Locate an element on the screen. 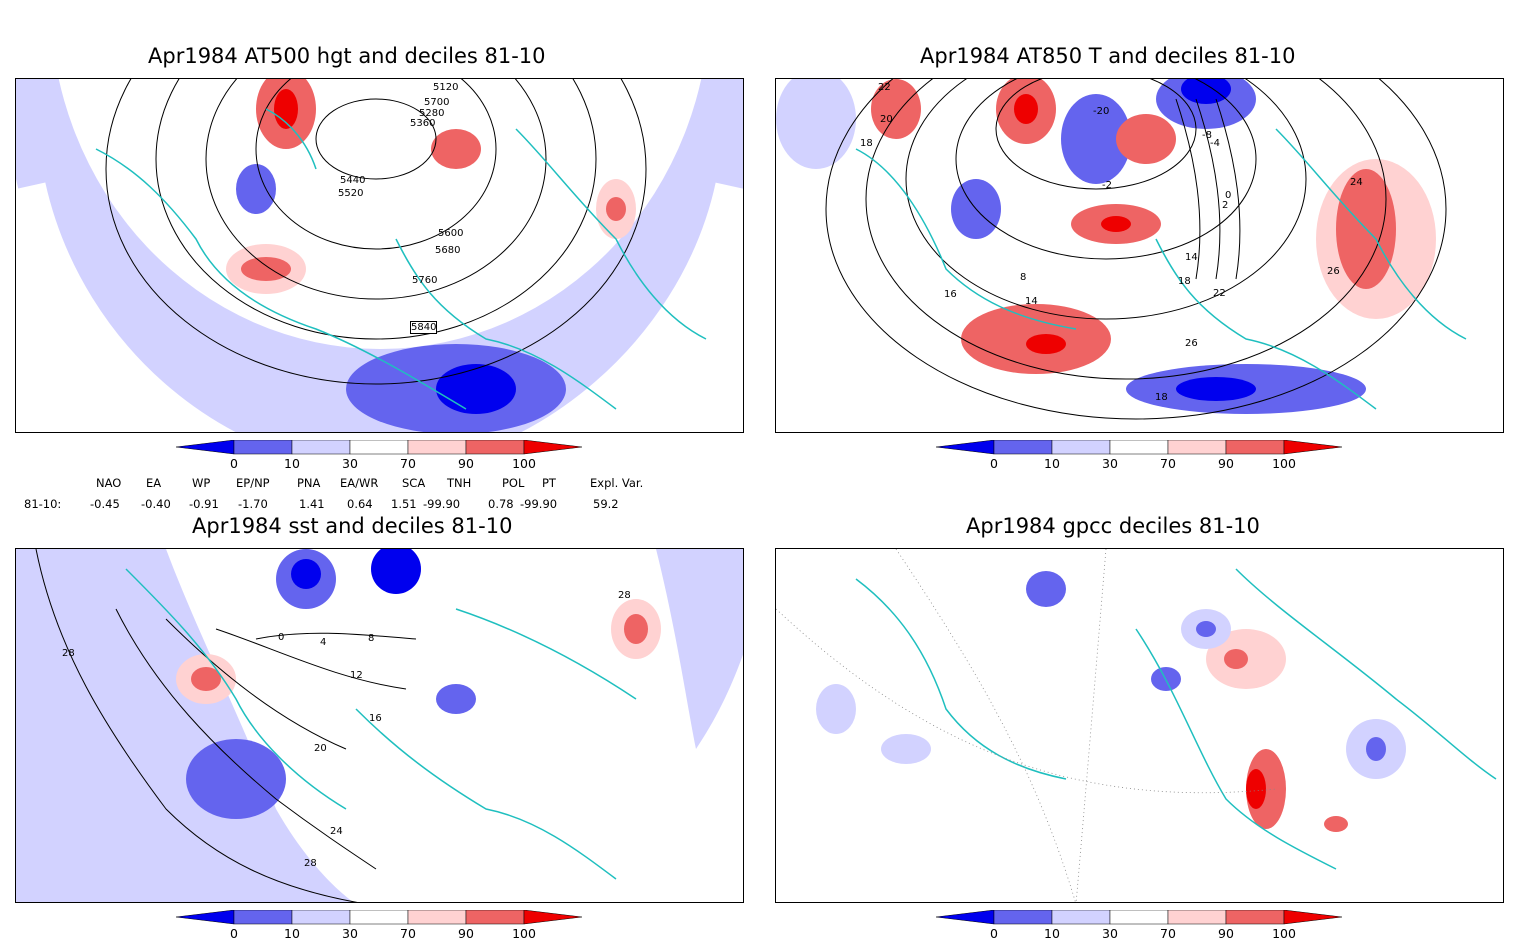 The image size is (1520, 941). contour-label: 2 is located at coordinates (1225, 205).